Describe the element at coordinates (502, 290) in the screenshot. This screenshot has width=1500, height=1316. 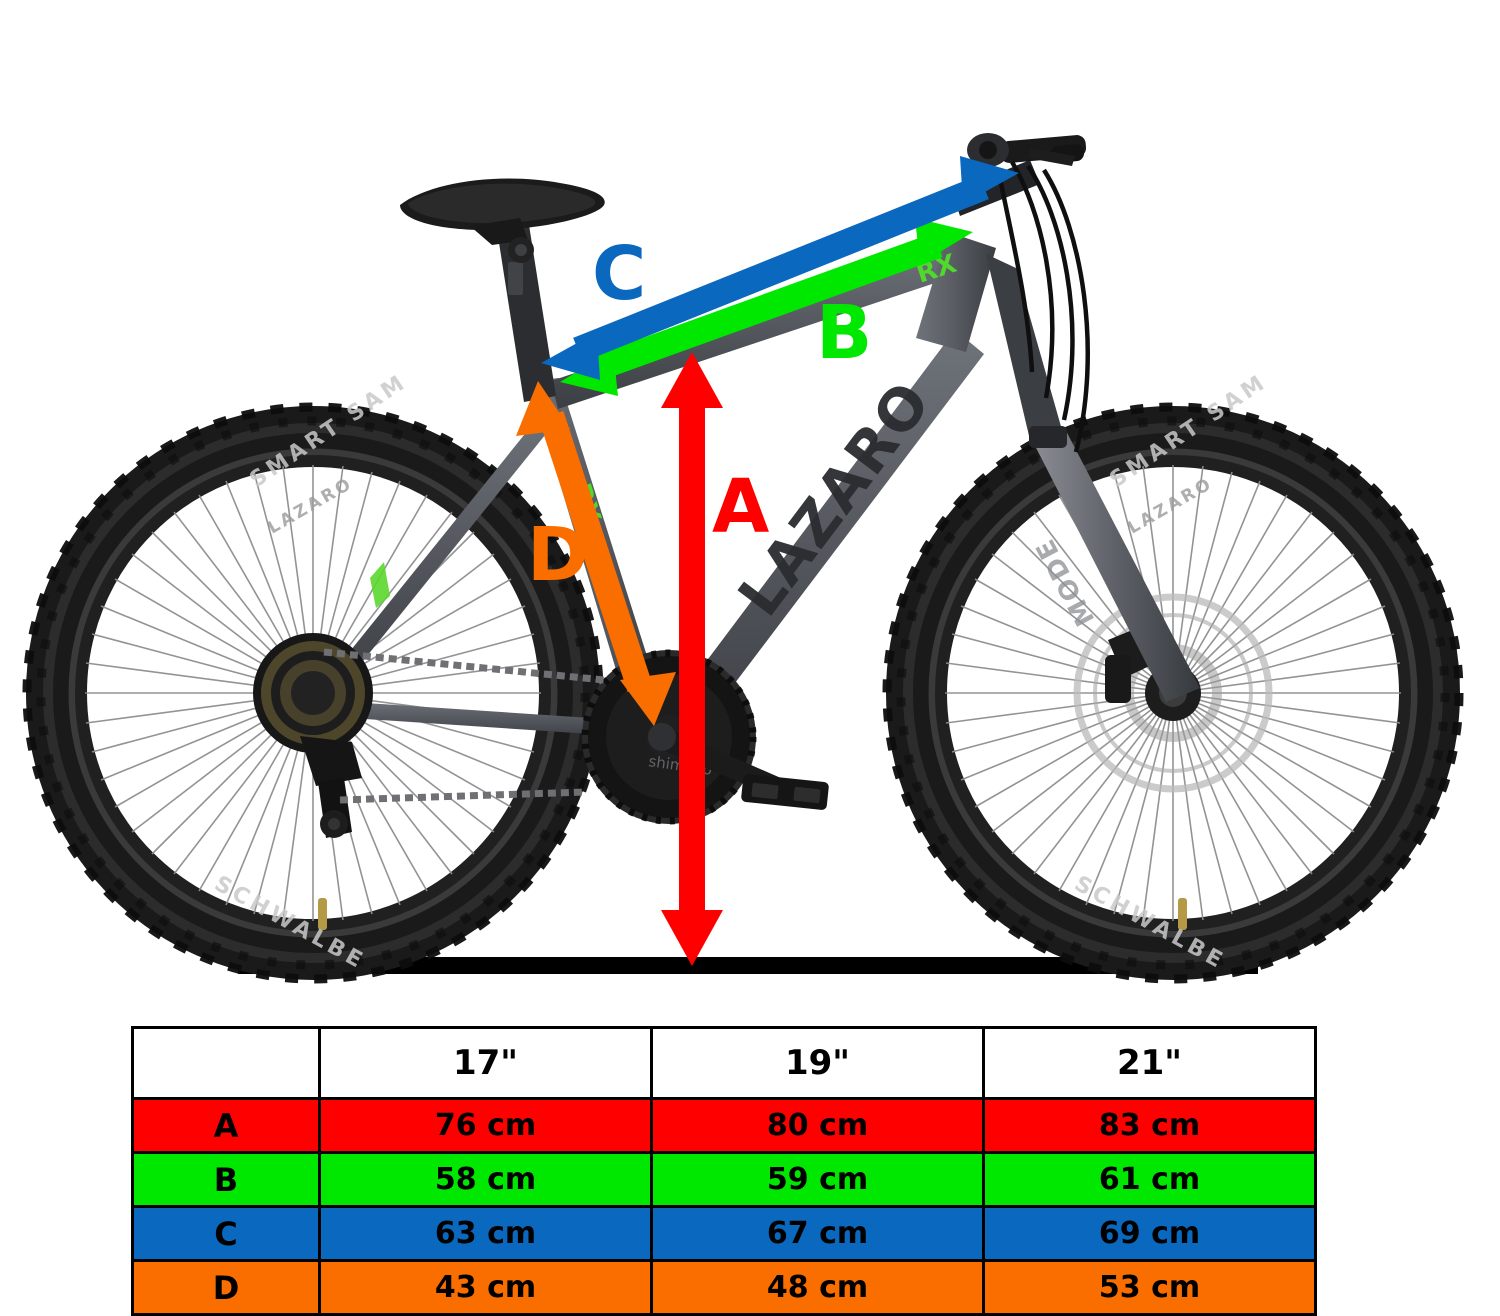
I see `seatpost-and-saddle` at that location.